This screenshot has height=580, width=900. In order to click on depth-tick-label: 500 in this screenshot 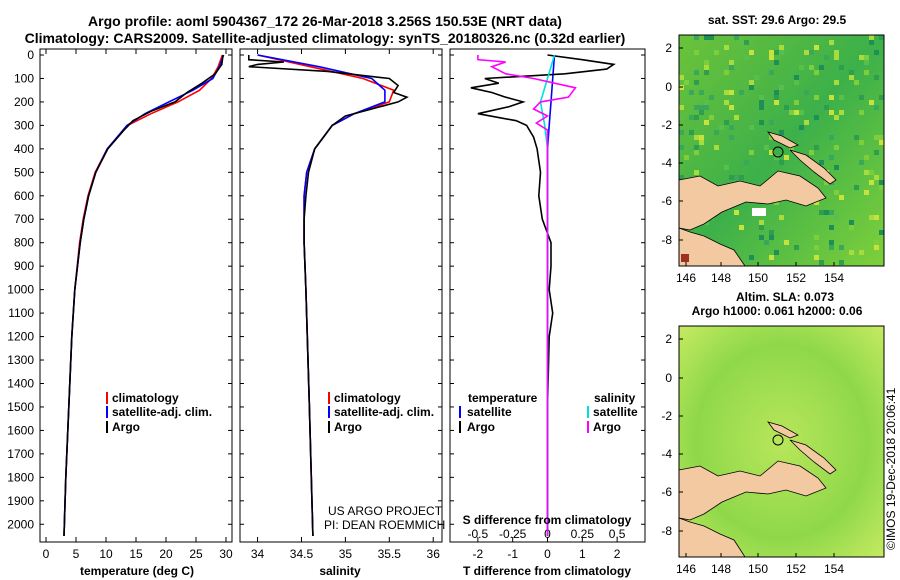, I will do `click(24, 172)`.